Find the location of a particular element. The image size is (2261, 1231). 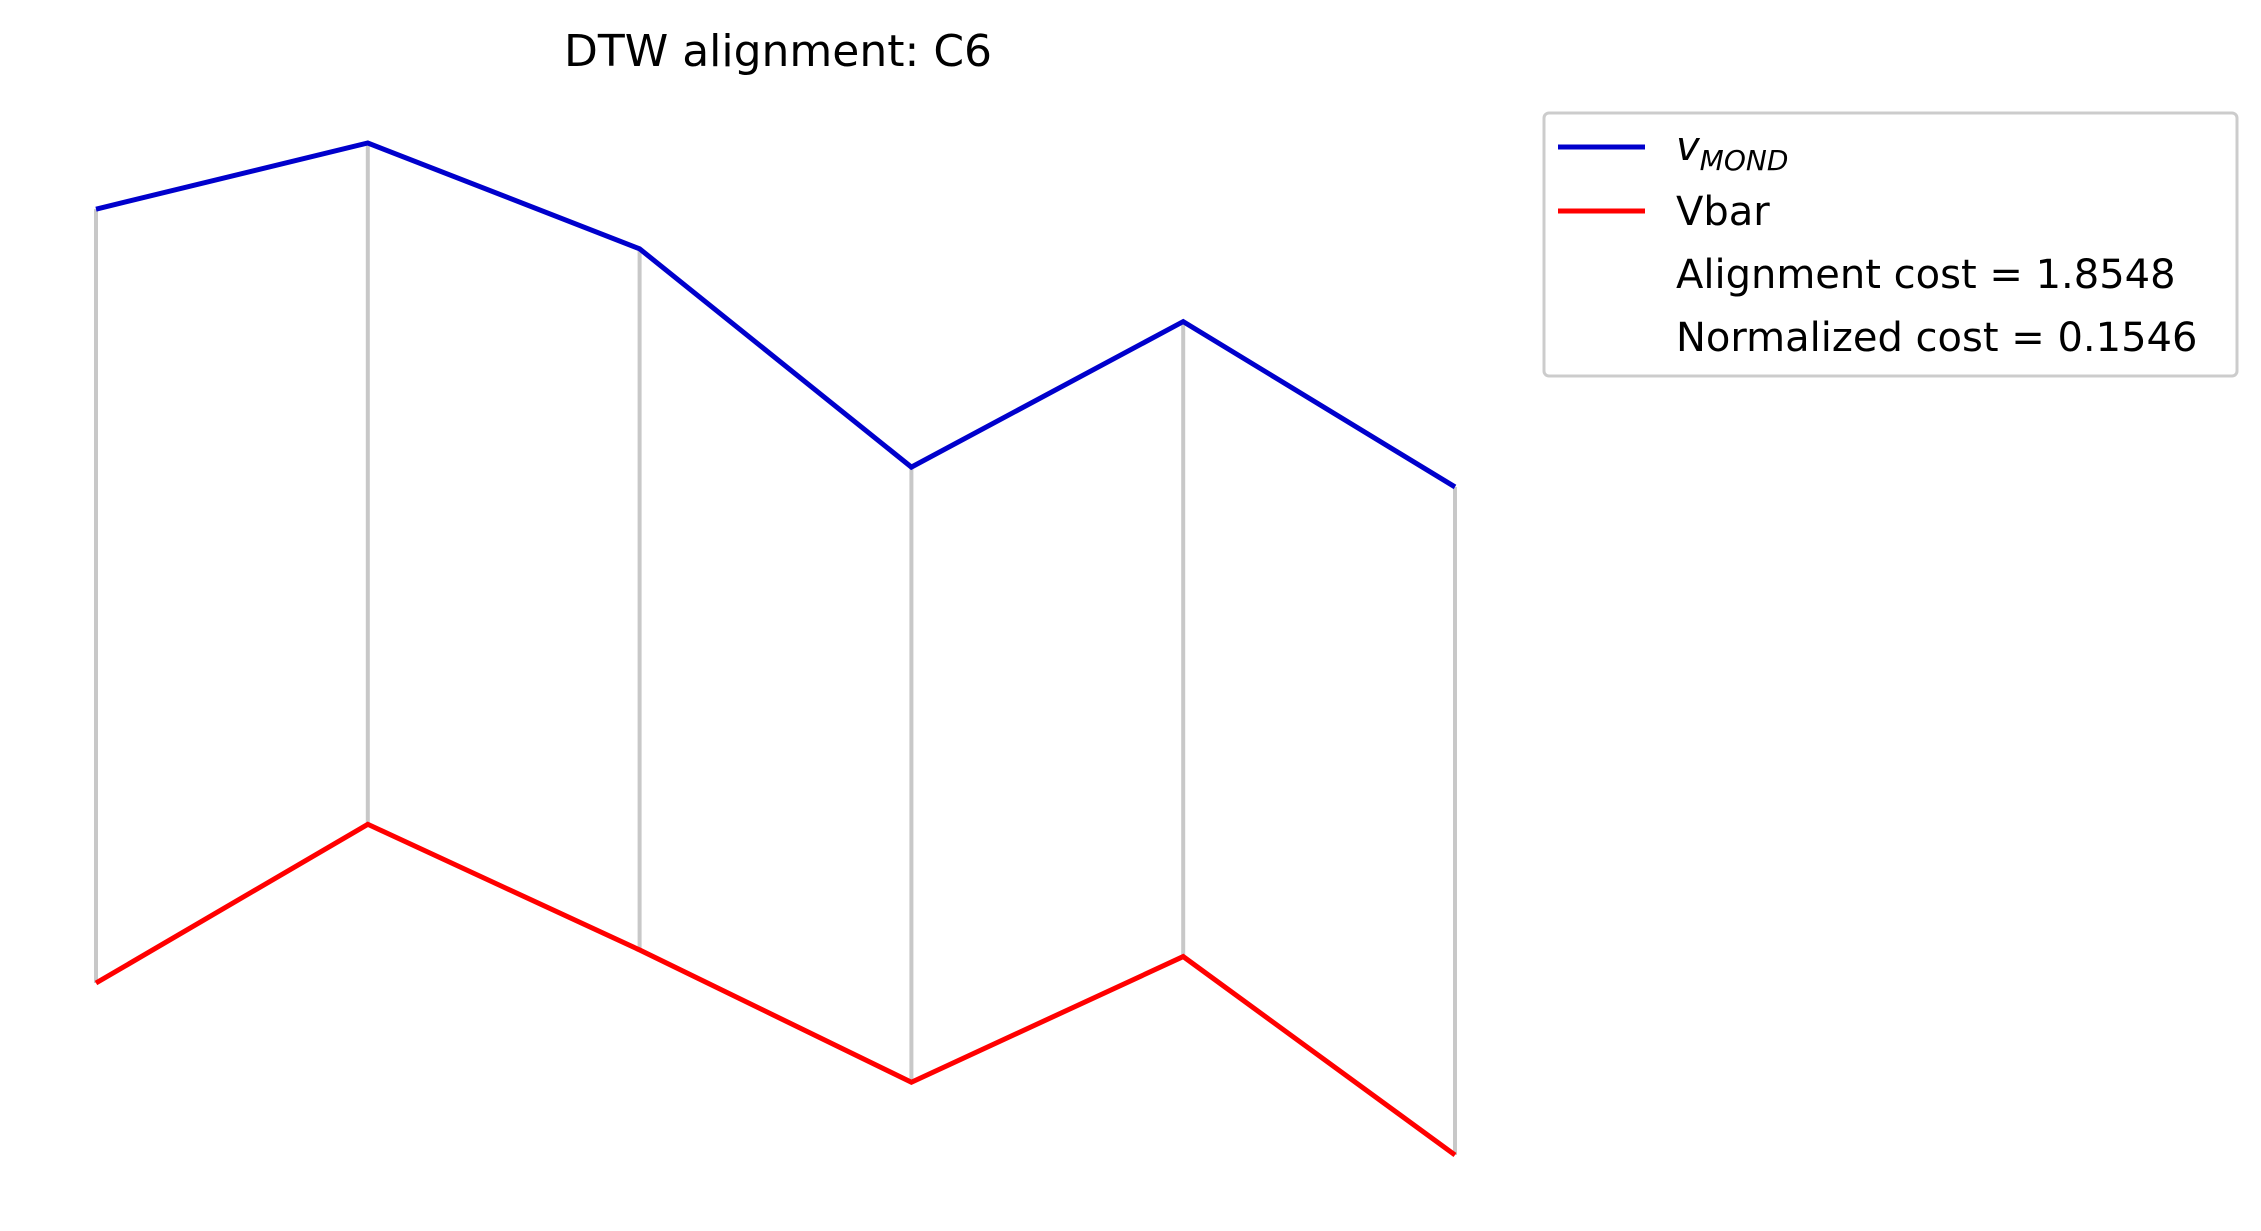

legend-label-vbar: Vbar is located at coordinates (1723, 212).